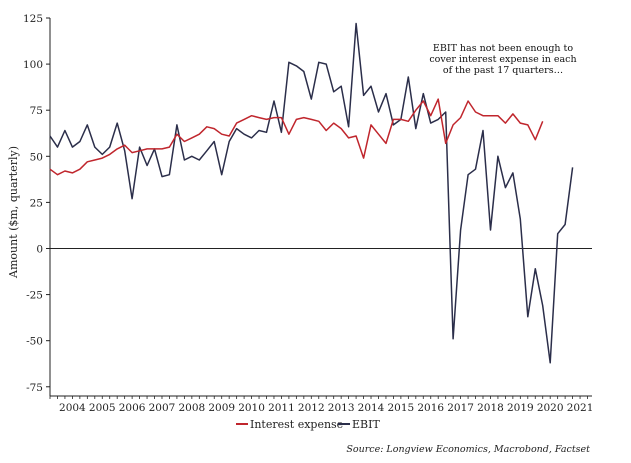  I want to click on y-tick-label: -50, so click(34, 342).